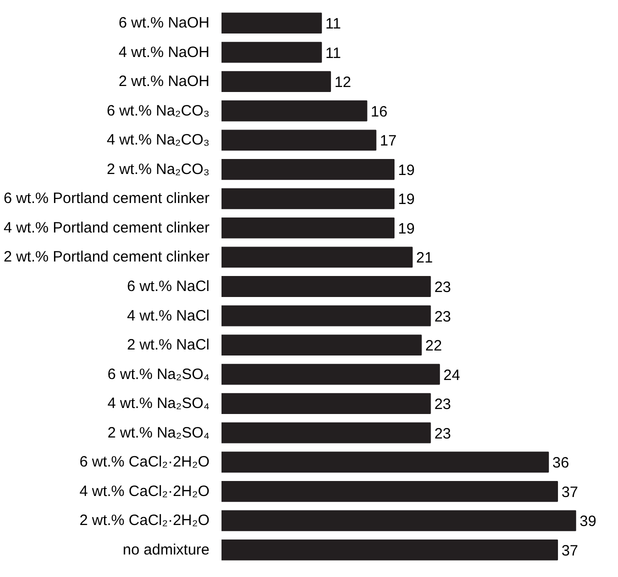 This screenshot has width=618, height=577. Describe the element at coordinates (433, 346) in the screenshot. I see `data-label: 22` at that location.